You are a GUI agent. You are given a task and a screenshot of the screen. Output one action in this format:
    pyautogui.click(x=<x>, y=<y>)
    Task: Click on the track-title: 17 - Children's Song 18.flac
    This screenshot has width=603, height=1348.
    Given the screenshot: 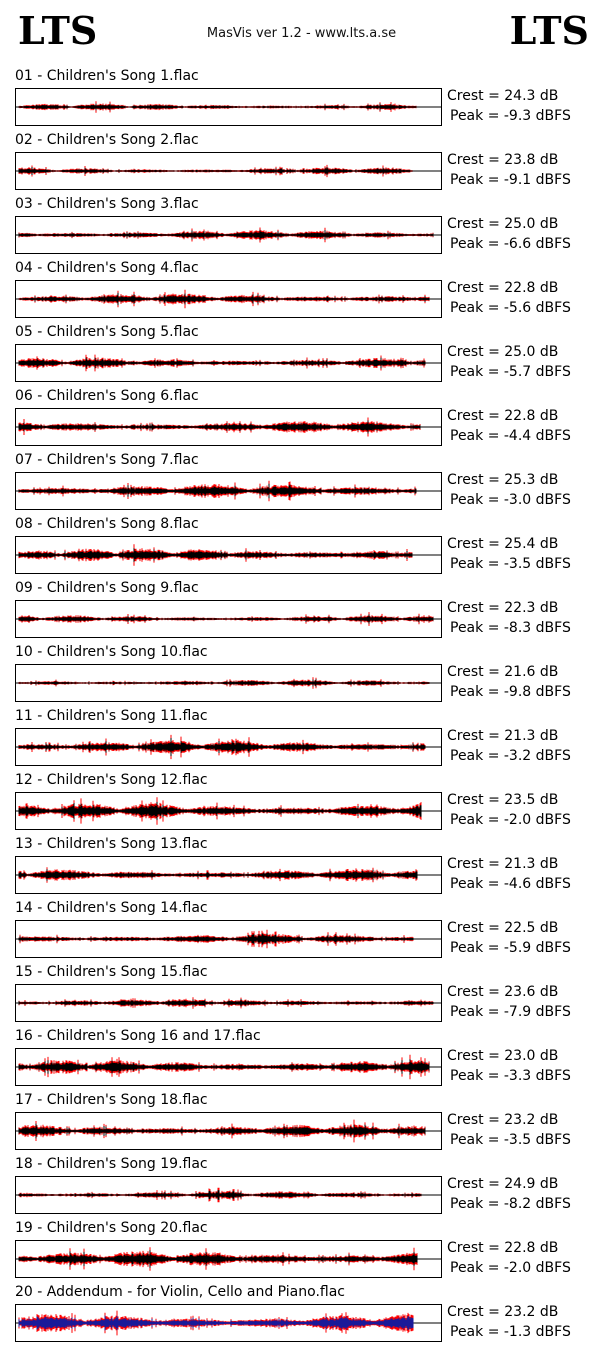 What is the action you would take?
    pyautogui.click(x=111, y=1100)
    